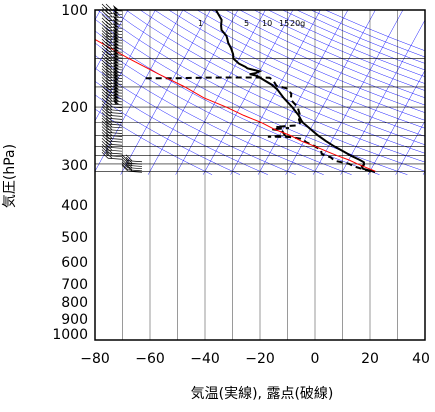 The height and width of the screenshot is (412, 435). Describe the element at coordinates (74, 206) in the screenshot. I see `y-tick-label: 400` at that location.